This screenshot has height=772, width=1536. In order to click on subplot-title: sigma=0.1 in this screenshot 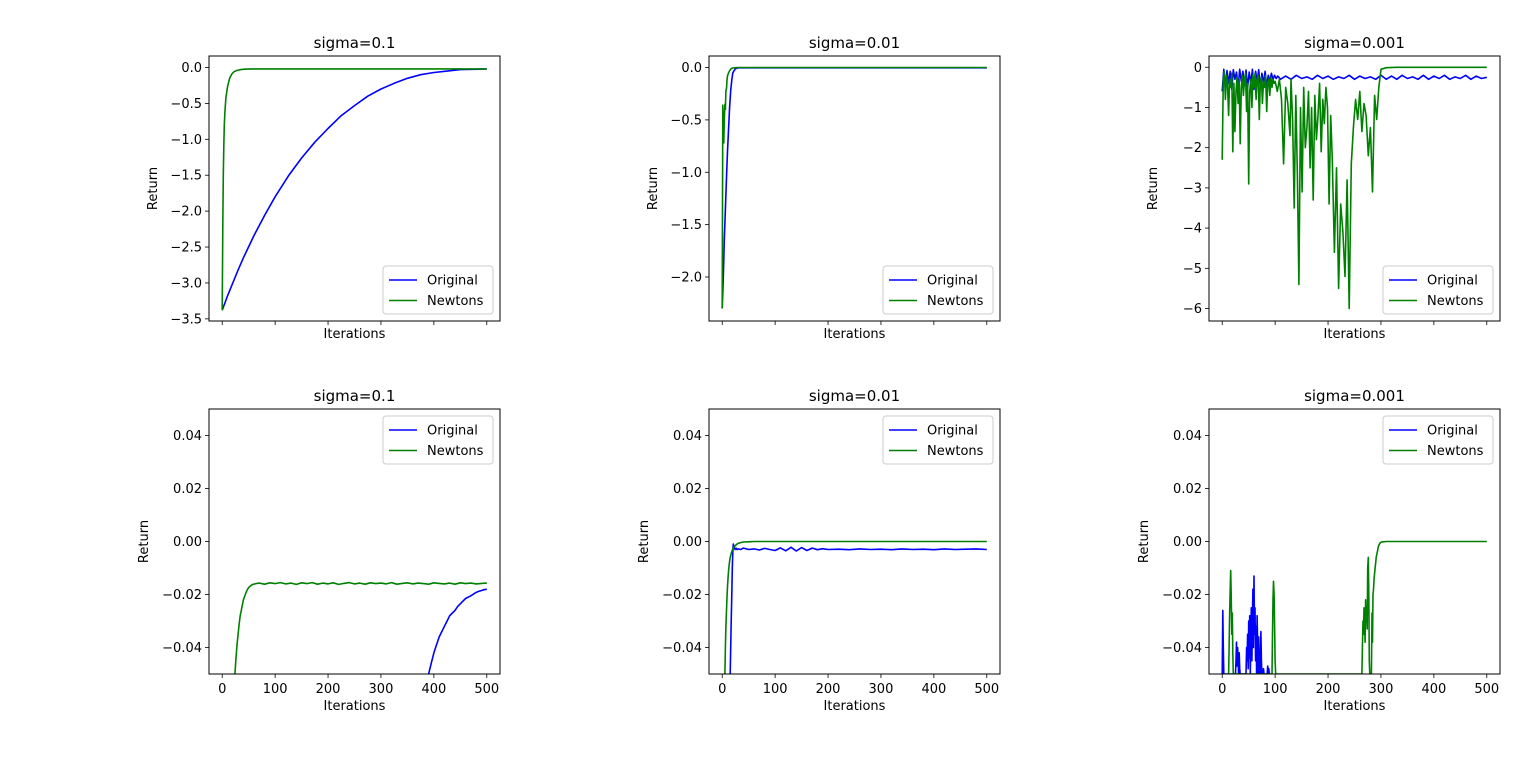, I will do `click(355, 43)`.